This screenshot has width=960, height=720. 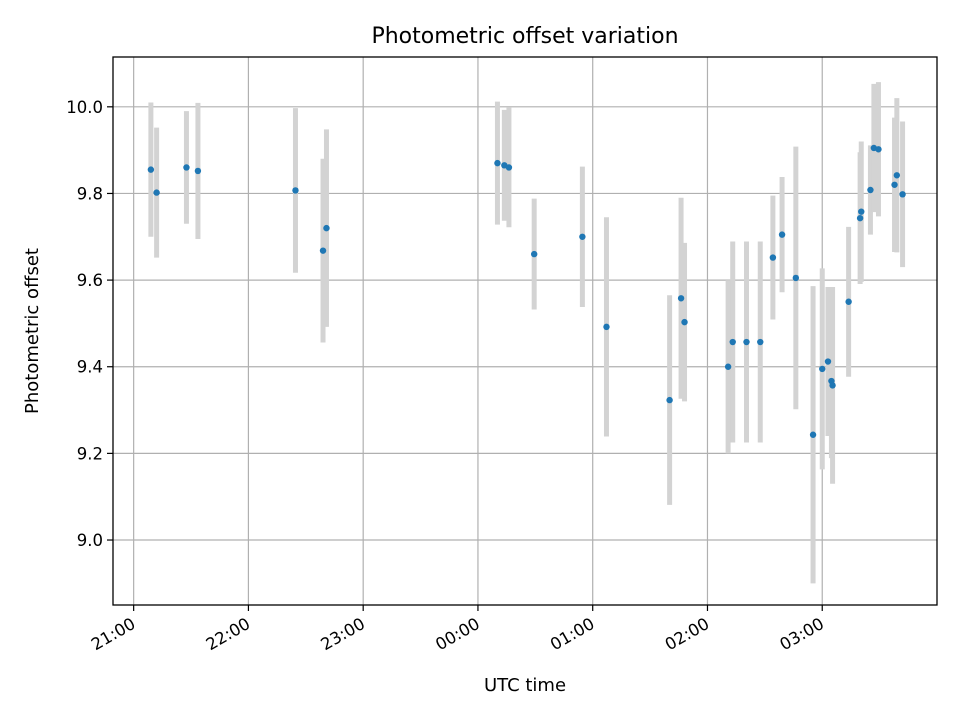 What do you see at coordinates (90, 367) in the screenshot?
I see `y-tick-label: 9.4` at bounding box center [90, 367].